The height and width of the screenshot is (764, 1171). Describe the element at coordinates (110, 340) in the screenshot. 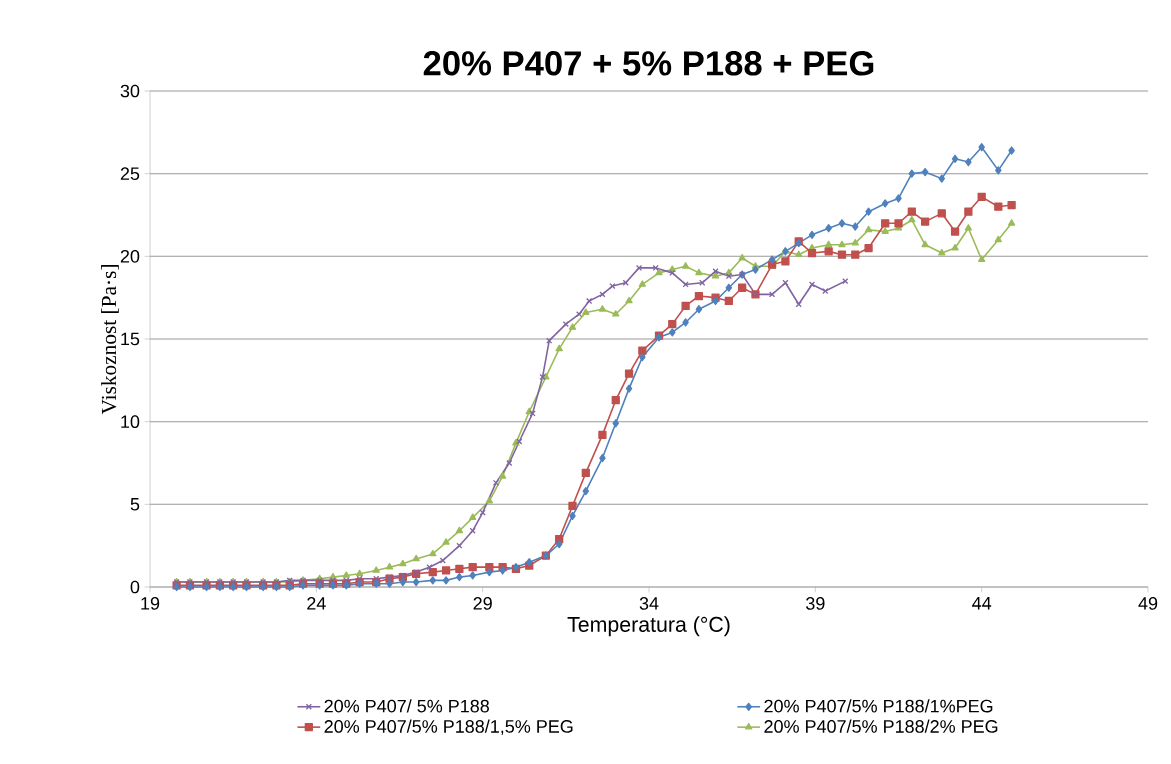

I see `y-axis-title: Viskoznost [Pa·s]` at that location.